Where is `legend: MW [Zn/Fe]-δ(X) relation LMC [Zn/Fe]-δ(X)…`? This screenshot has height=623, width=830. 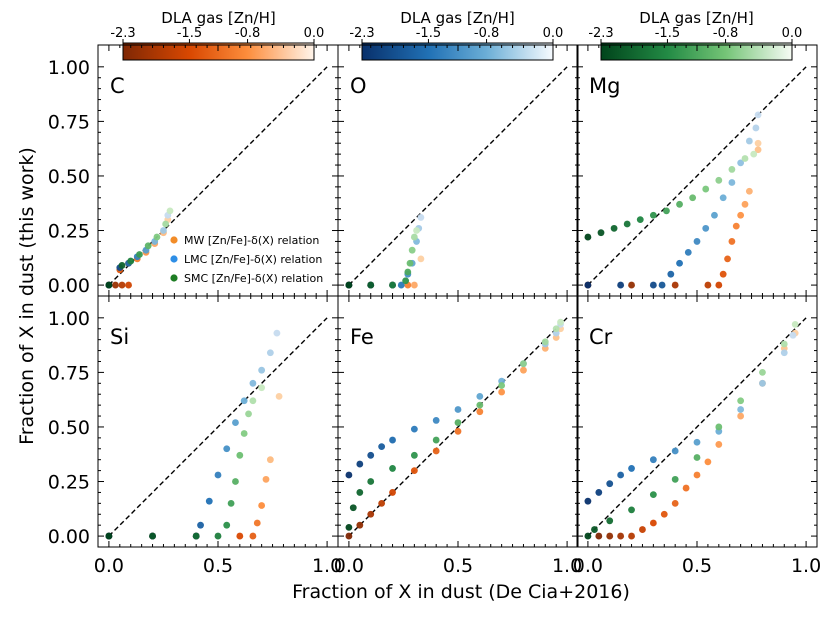 legend: MW [Zn/Fe]-δ(X) relation LMC [Zn/Fe]-δ(X)… is located at coordinates (246, 259).